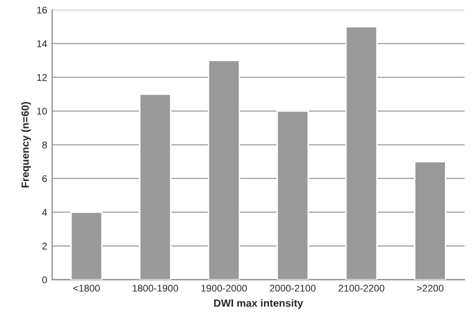 The width and height of the screenshot is (474, 329). I want to click on x-tick-label: 1800-1900, so click(155, 288).